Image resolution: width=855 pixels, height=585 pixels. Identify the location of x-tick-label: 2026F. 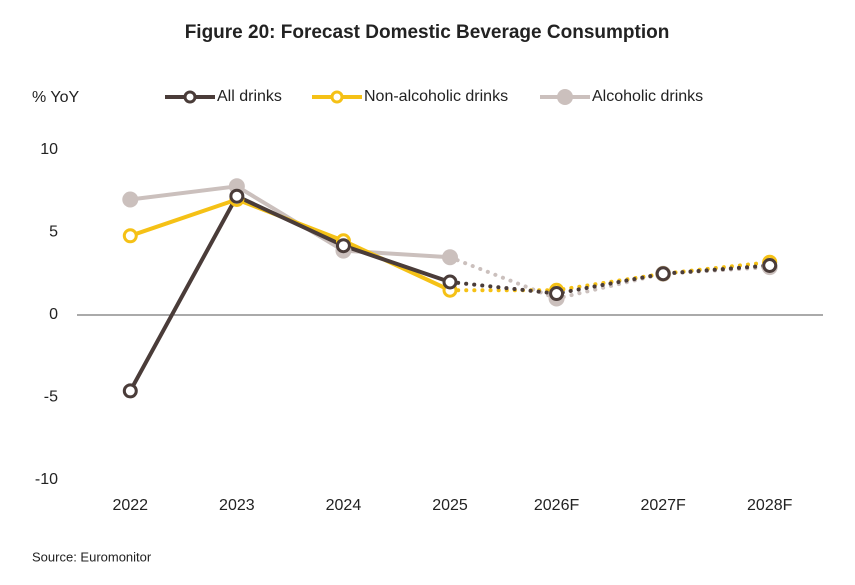
(557, 505).